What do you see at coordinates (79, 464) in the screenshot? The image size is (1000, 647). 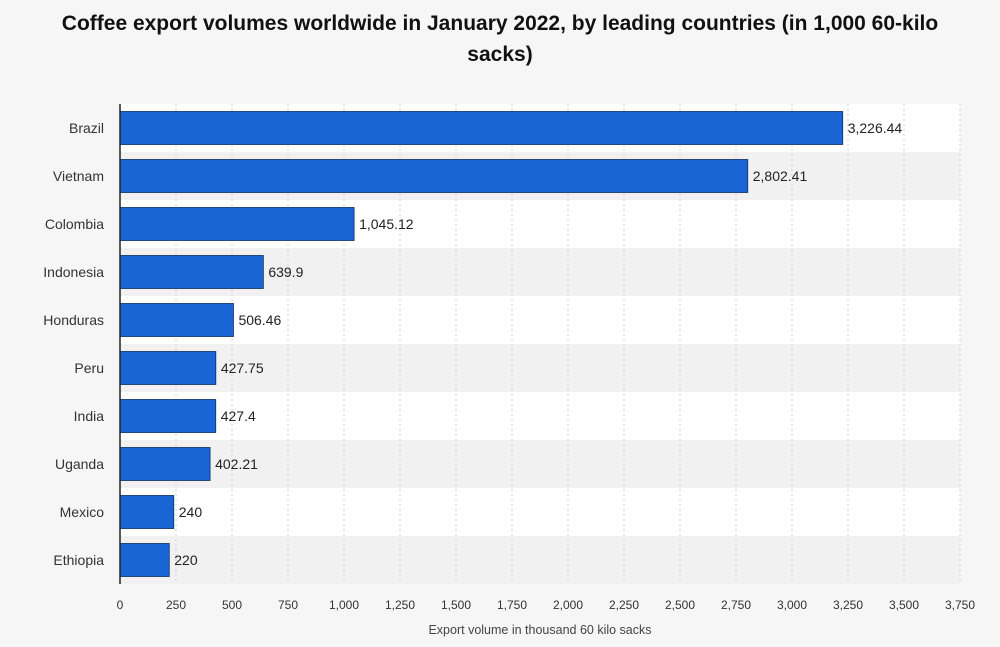 I see `category-label: Uganda` at bounding box center [79, 464].